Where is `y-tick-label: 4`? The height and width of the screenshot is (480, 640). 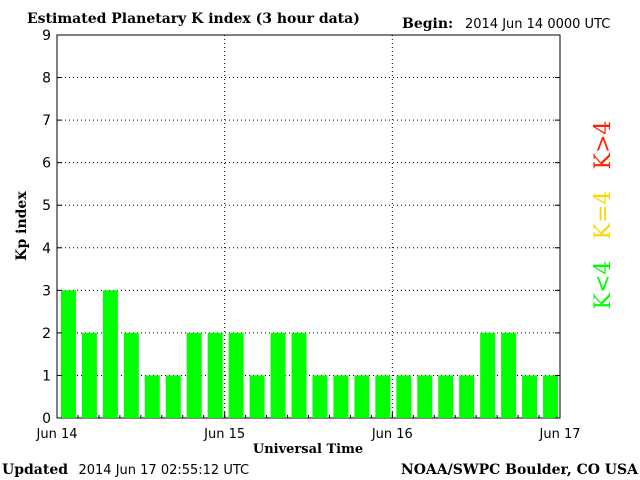
y-tick-label: 4 is located at coordinates (46, 249).